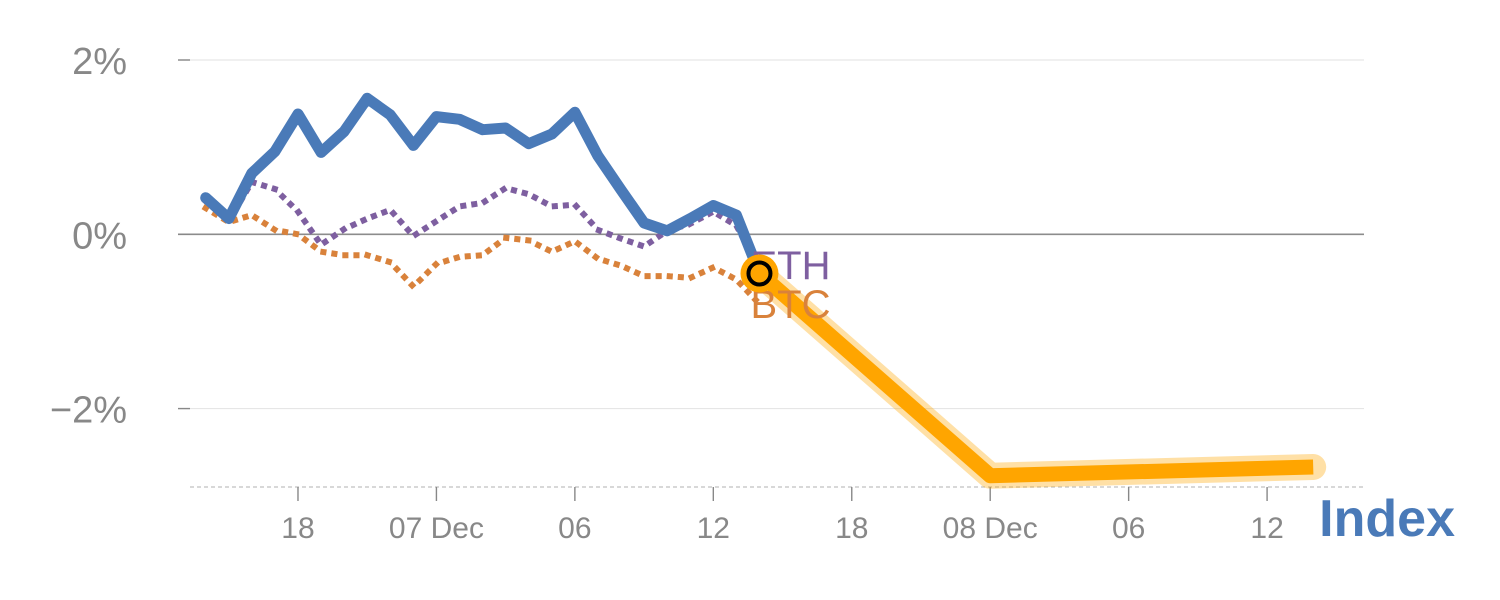 The width and height of the screenshot is (1500, 600). Describe the element at coordinates (436, 528) in the screenshot. I see `x-tick-label: 07 Dec` at that location.